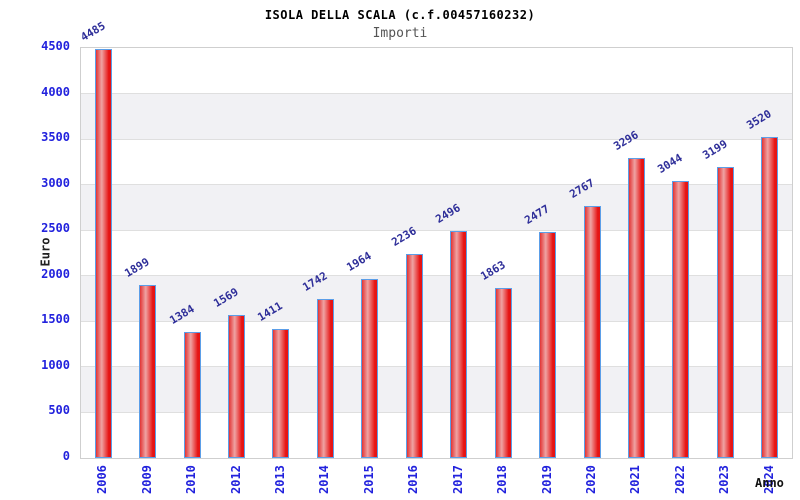  Describe the element at coordinates (55, 46) in the screenshot. I see `y-tick-label: 4500` at that location.